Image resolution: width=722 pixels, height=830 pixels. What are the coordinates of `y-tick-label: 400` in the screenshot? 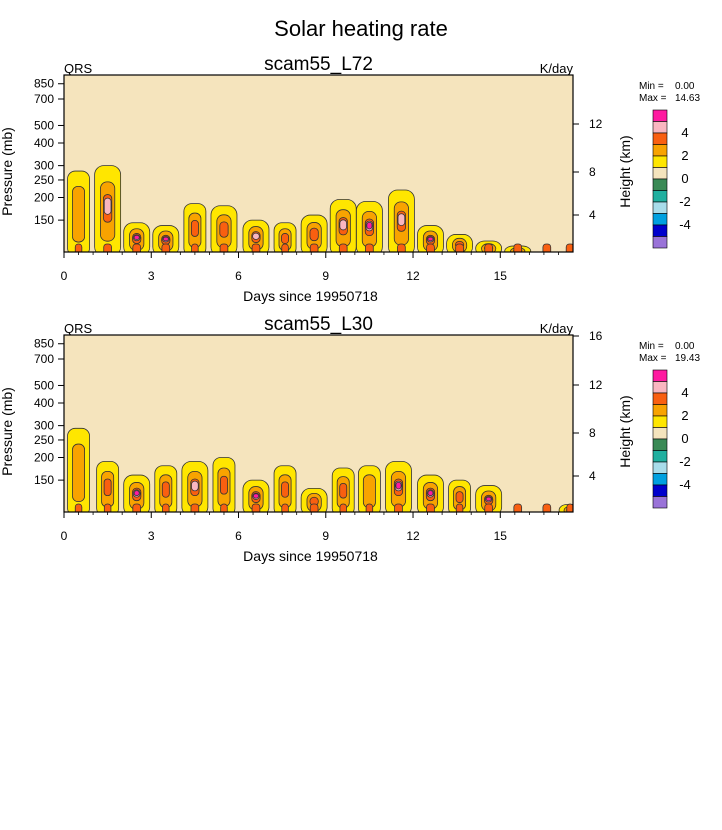 It's located at (44, 403).